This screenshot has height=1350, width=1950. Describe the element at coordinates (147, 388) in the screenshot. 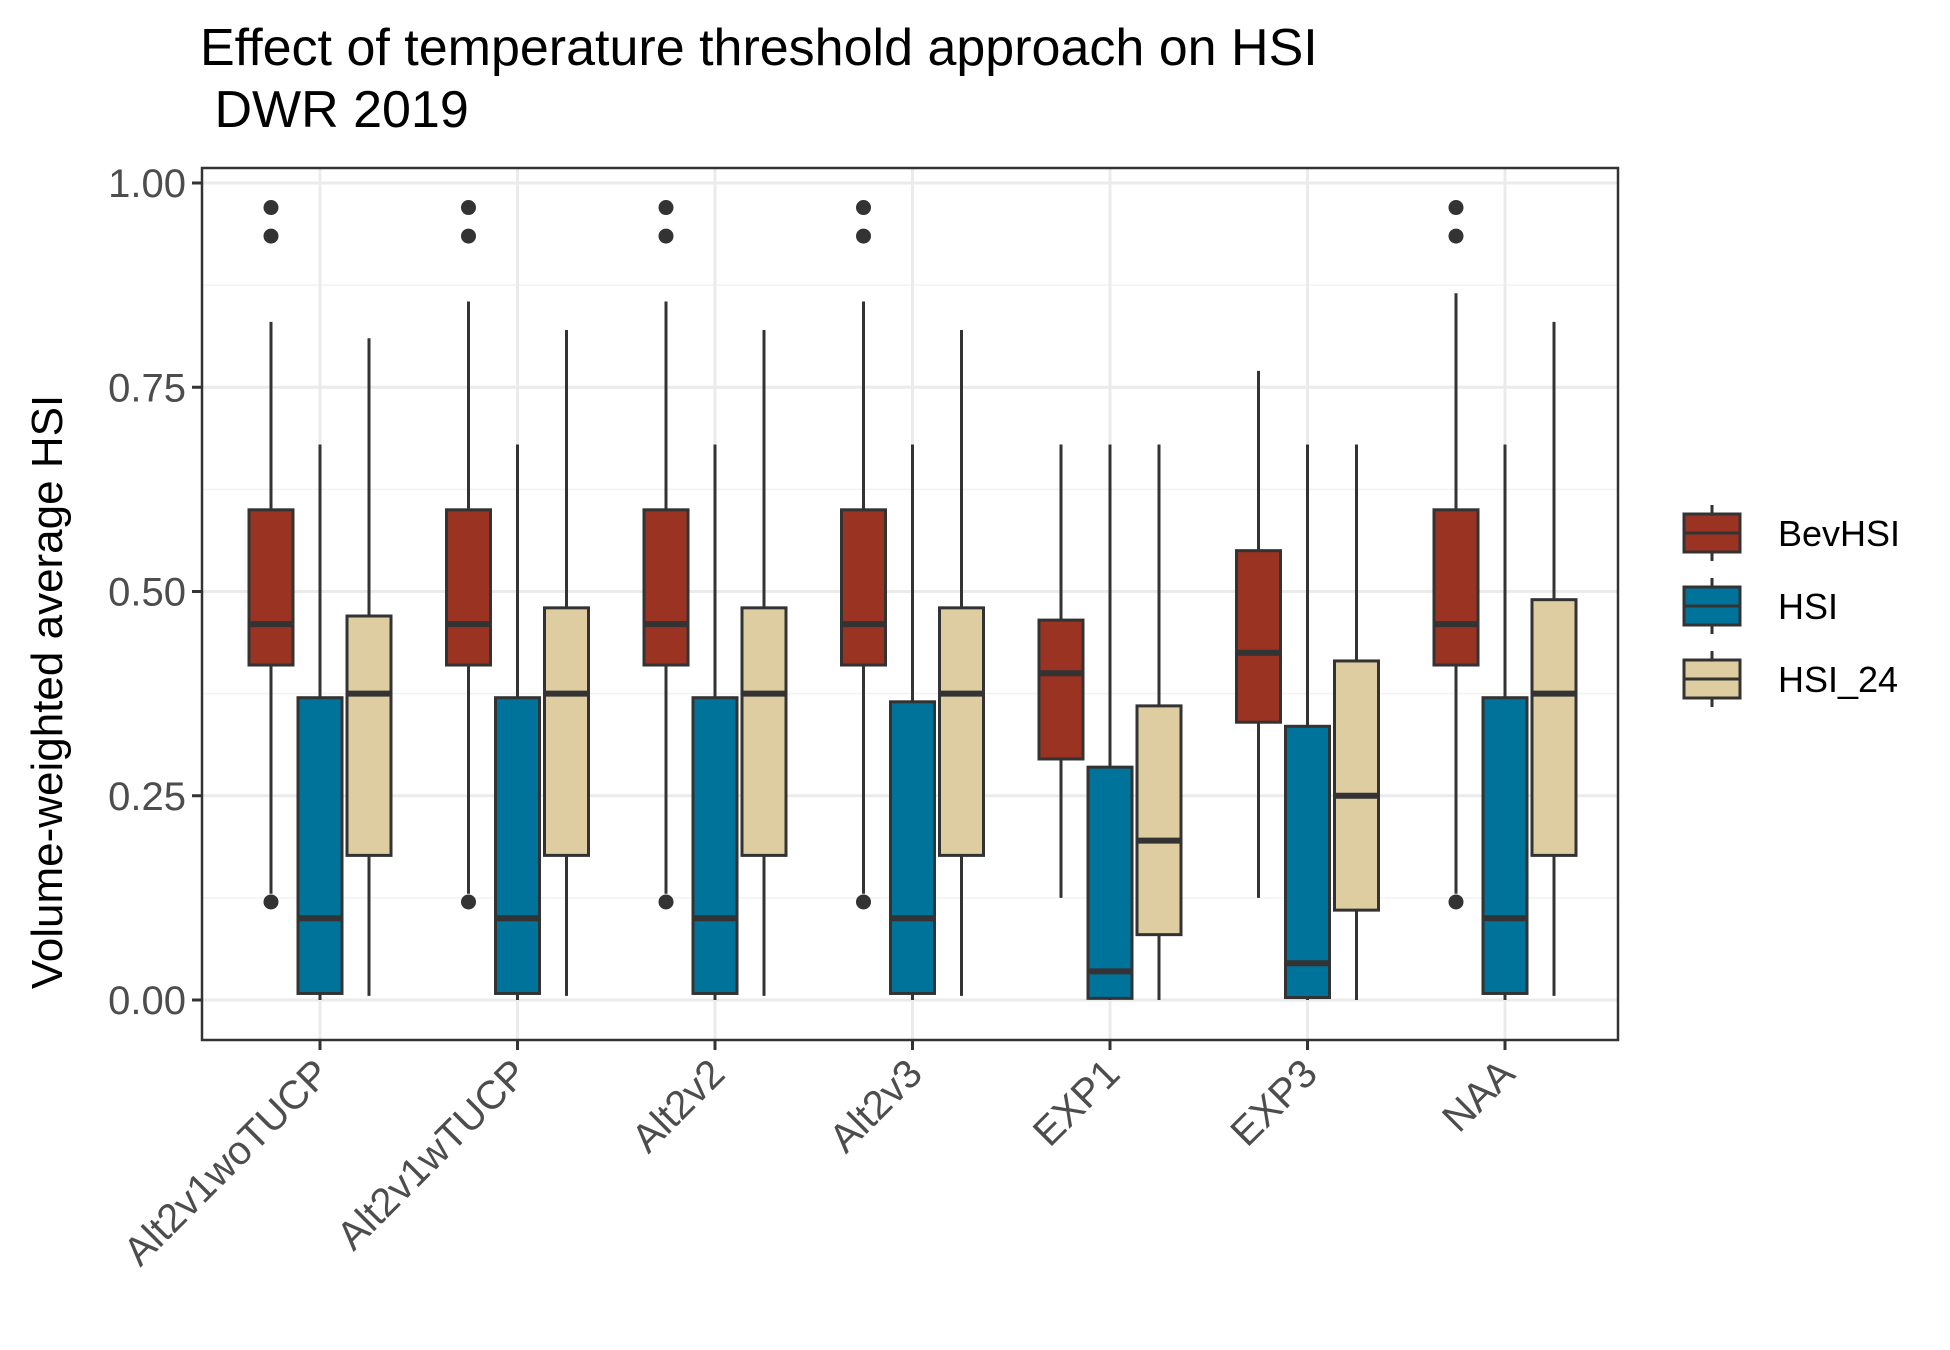

I see `y-tick-label: 0.75` at that location.